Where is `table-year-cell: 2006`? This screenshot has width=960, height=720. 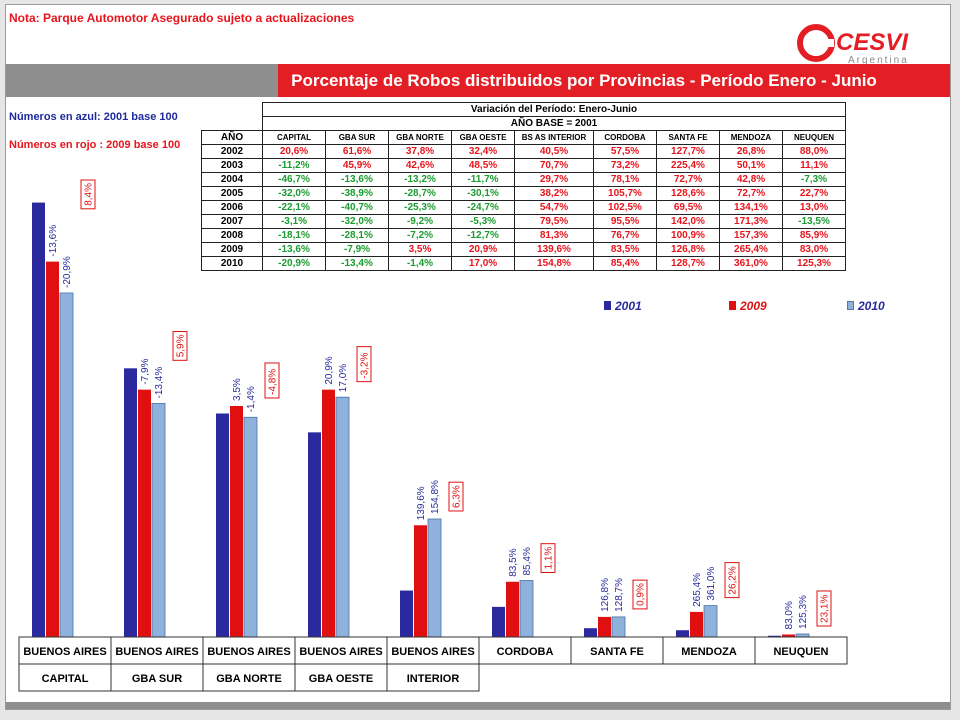
table-year-cell: 2006 is located at coordinates (232, 207).